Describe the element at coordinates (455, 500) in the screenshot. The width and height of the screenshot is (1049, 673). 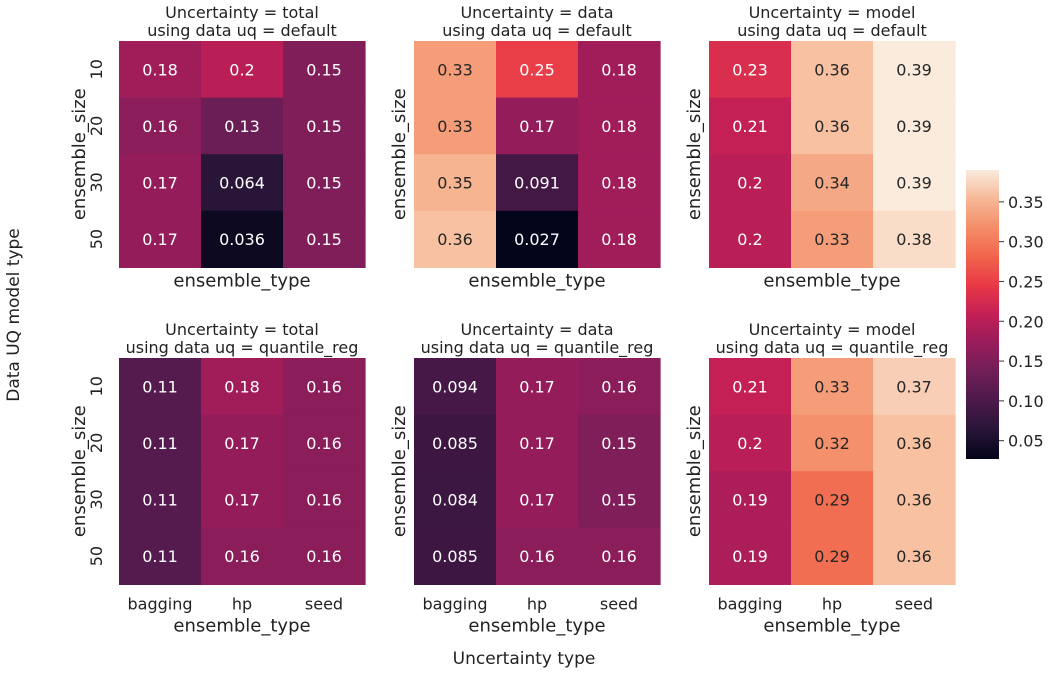
I see `cell-value-label: 0.084` at that location.